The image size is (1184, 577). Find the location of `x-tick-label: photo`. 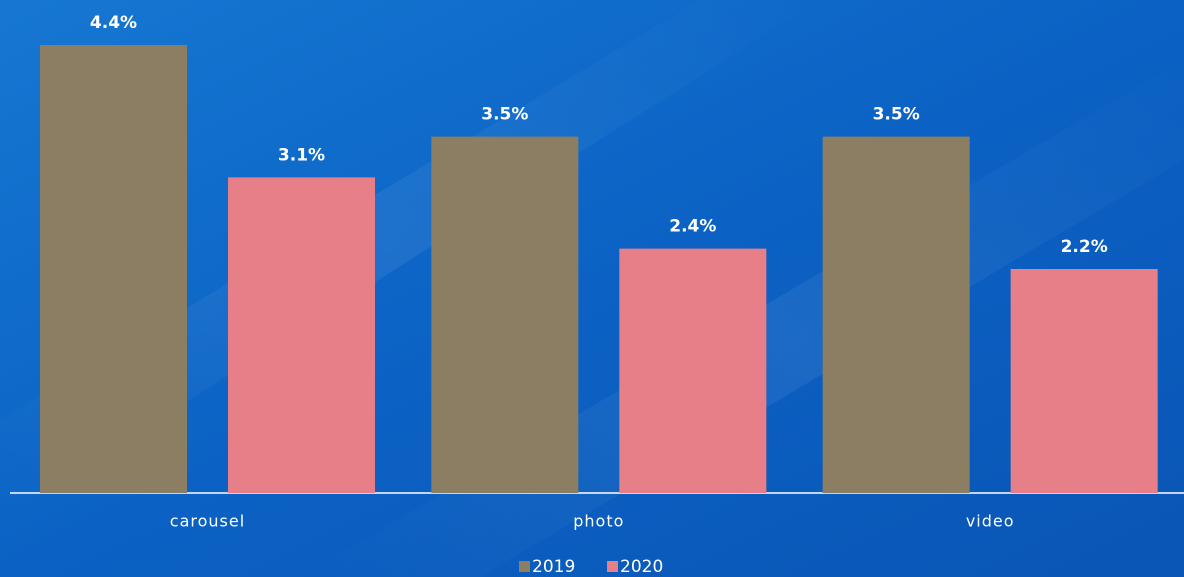

x-tick-label: photo is located at coordinates (598, 521).